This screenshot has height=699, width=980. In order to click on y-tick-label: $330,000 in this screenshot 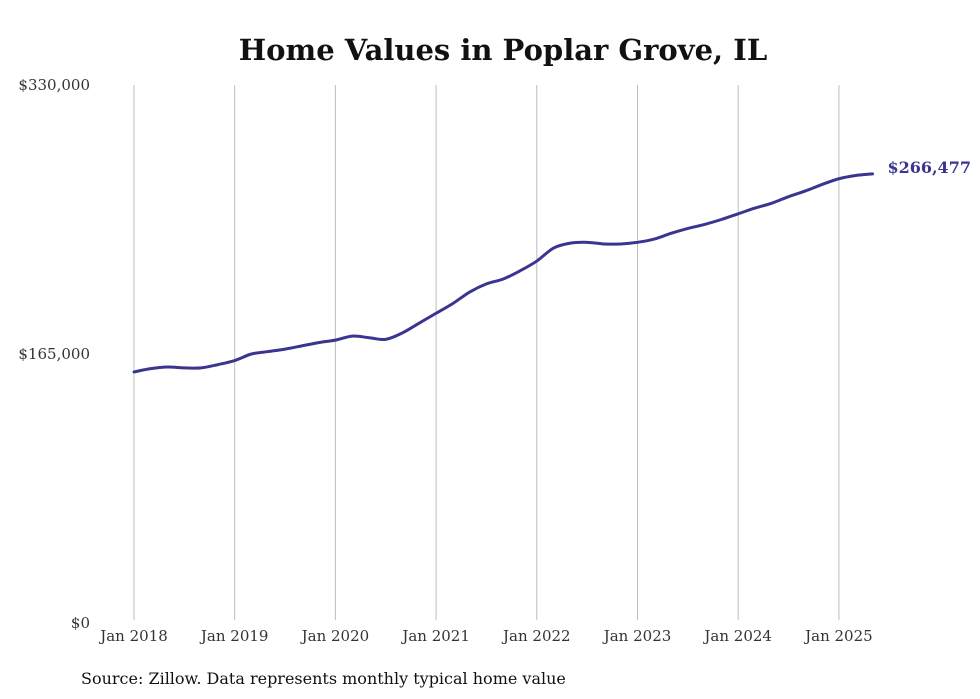, I will do `click(54, 85)`.